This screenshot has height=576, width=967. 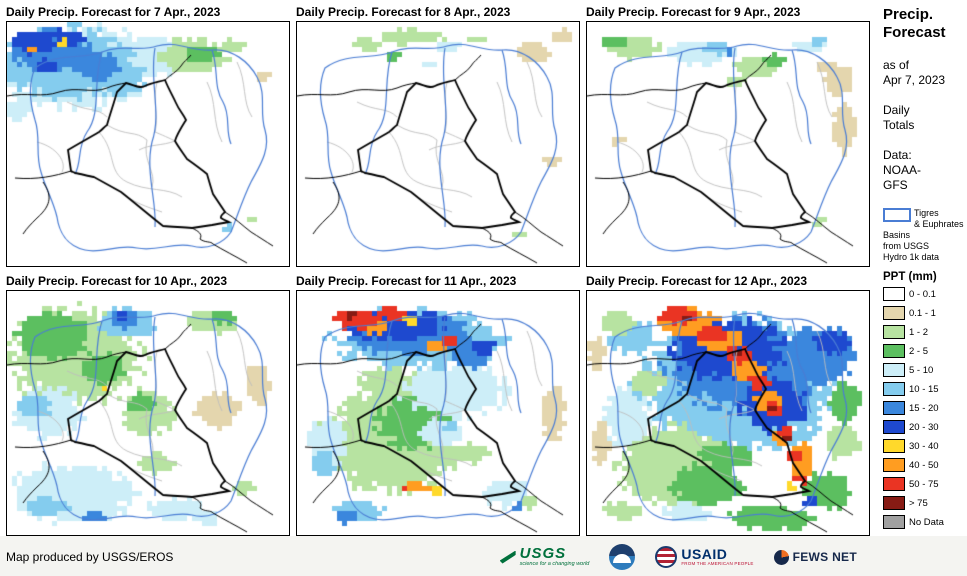 What do you see at coordinates (704, 554) in the screenshot?
I see `usaid-logo-text: USAID` at bounding box center [704, 554].